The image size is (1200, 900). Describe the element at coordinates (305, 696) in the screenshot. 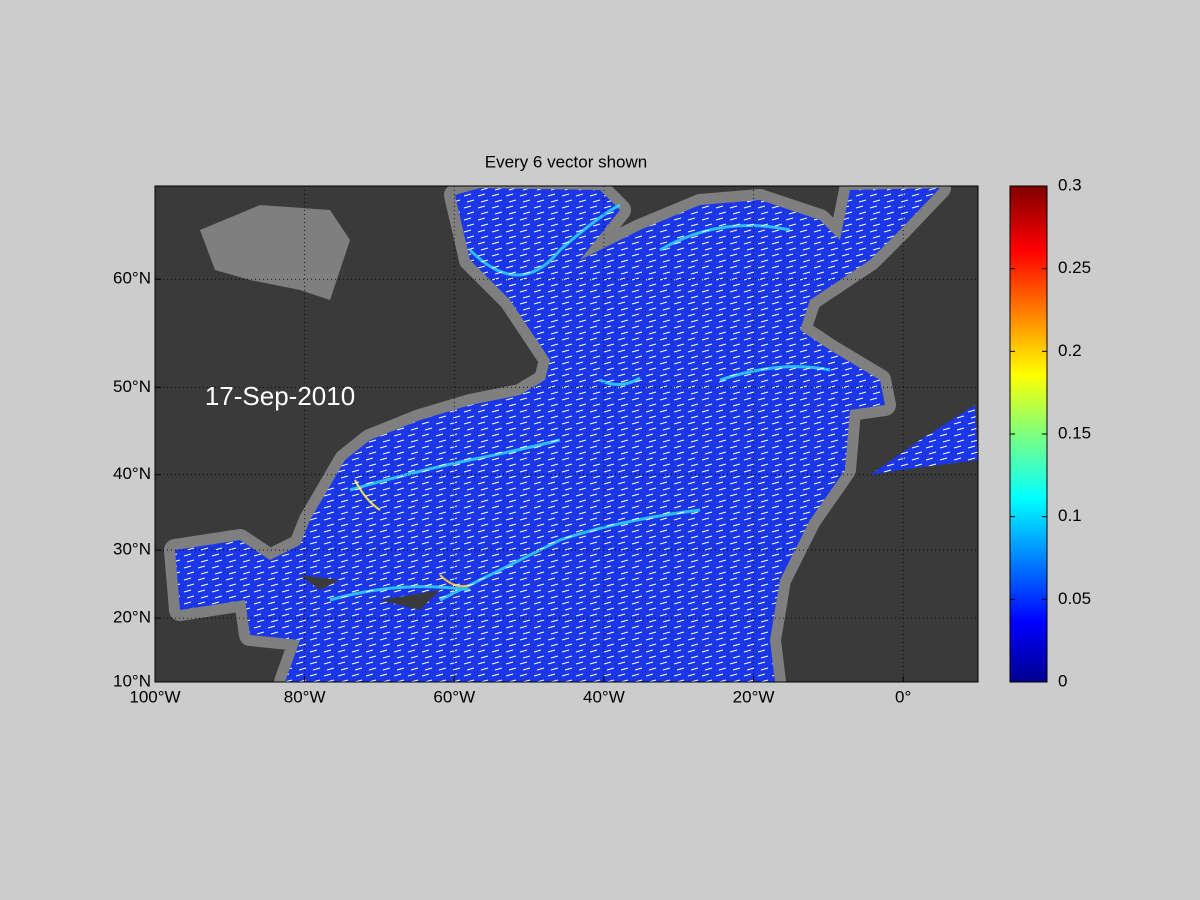

I see `x-tick-label: 80°W` at that location.